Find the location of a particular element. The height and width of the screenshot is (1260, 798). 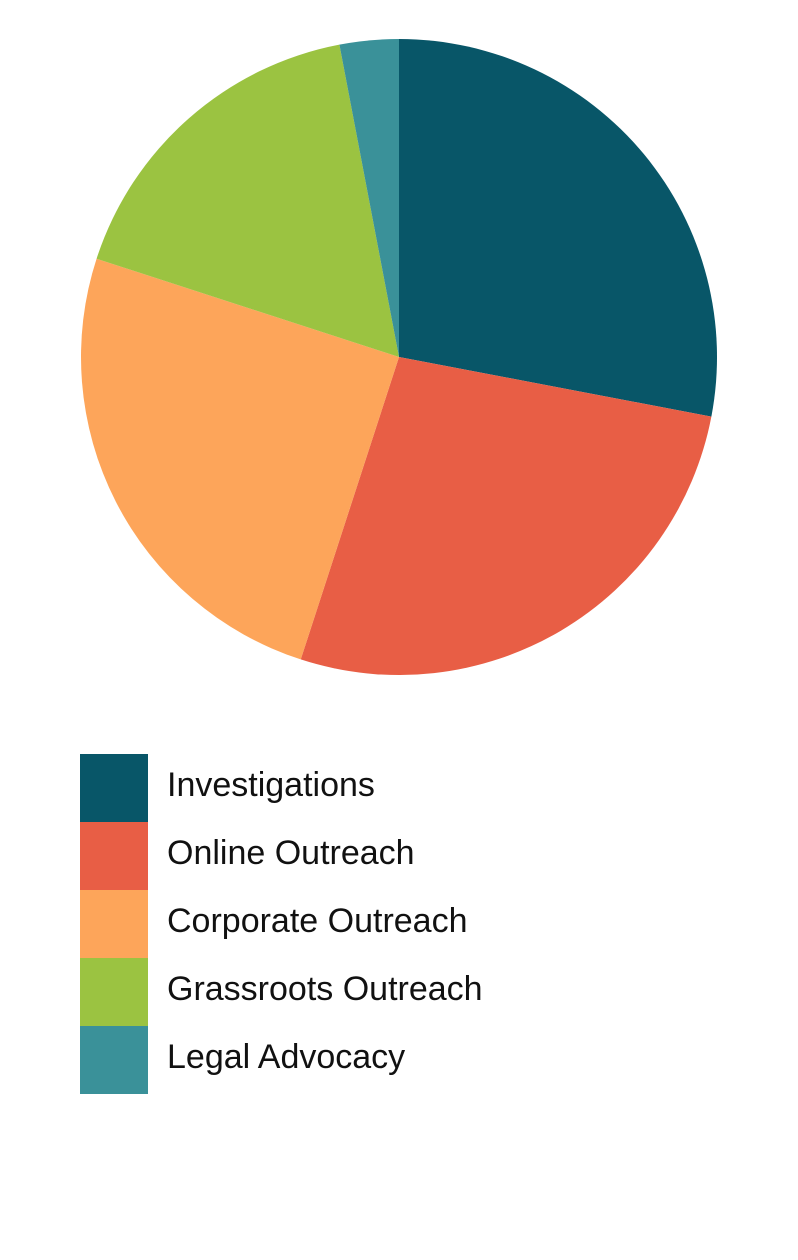

legend-label: Investigations is located at coordinates (271, 785).